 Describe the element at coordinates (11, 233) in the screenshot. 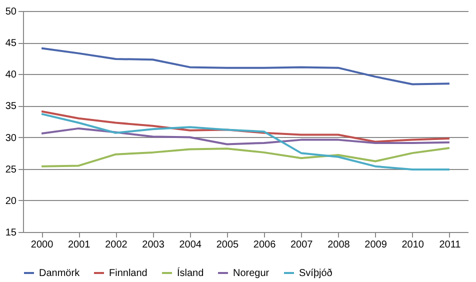

I see `y-tick-label: 15` at that location.